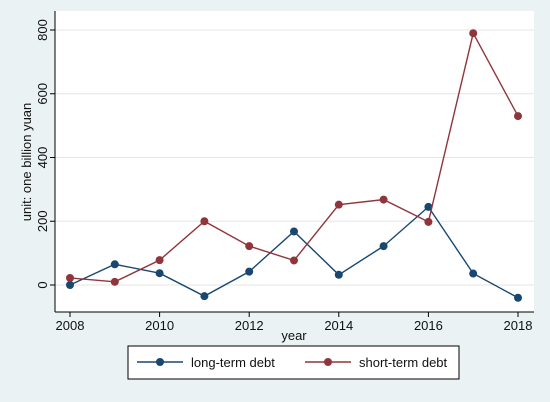  What do you see at coordinates (403, 362) in the screenshot?
I see `legend-label-short-term-debt: short-term debt` at bounding box center [403, 362].